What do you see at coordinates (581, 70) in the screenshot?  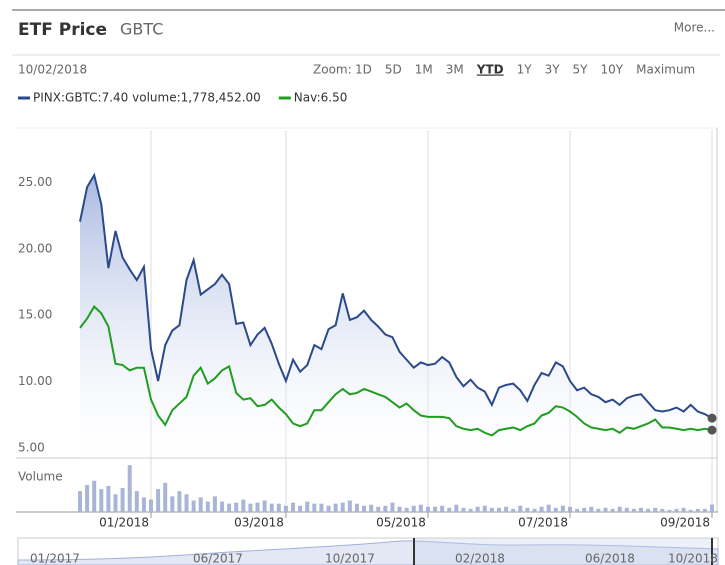 I see `zoom-option: 5Y` at bounding box center [581, 70].